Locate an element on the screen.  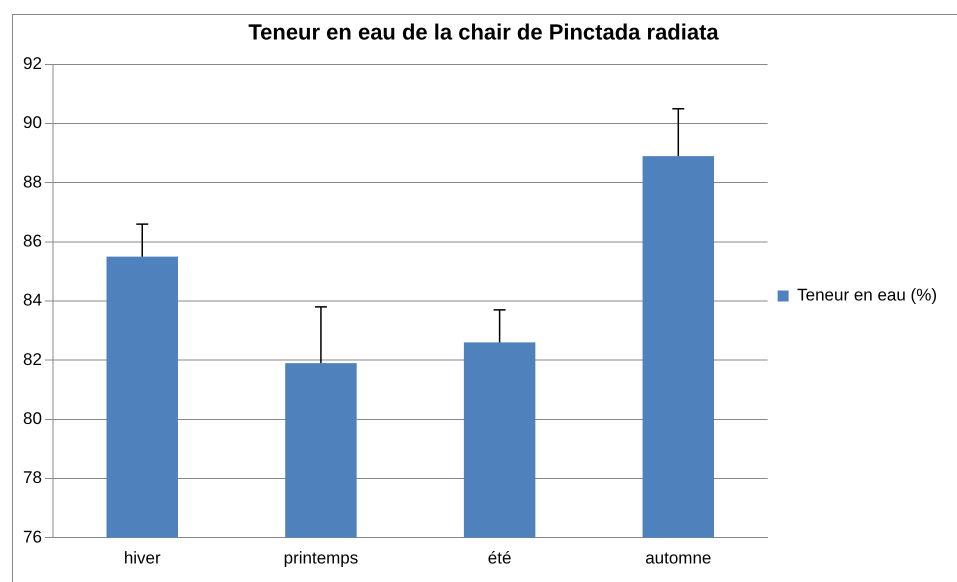
y-tick-label: 80 is located at coordinates (32, 418).